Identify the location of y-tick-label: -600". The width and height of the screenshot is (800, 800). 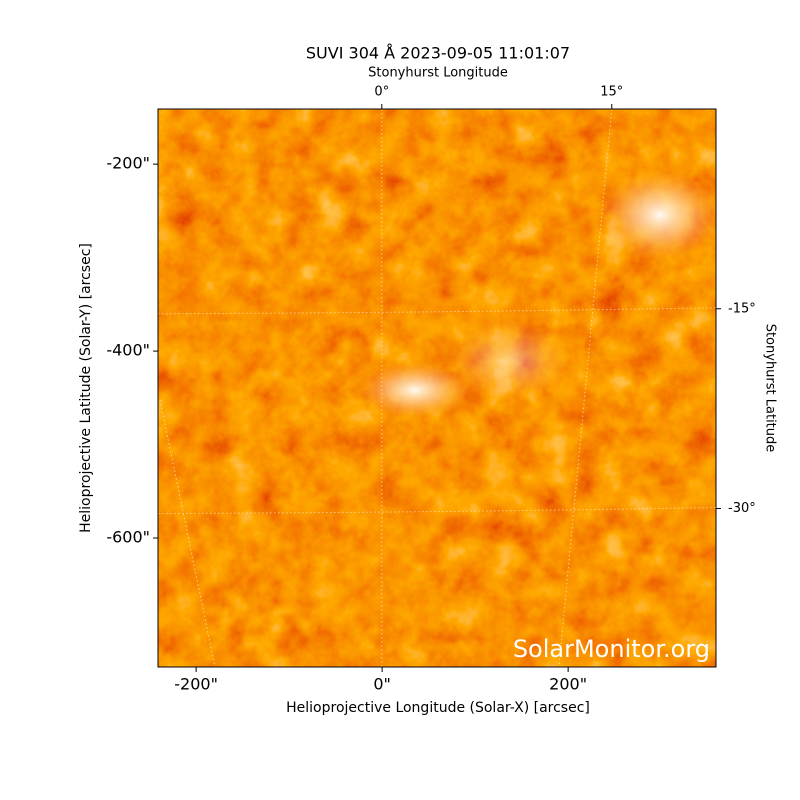
(128, 537).